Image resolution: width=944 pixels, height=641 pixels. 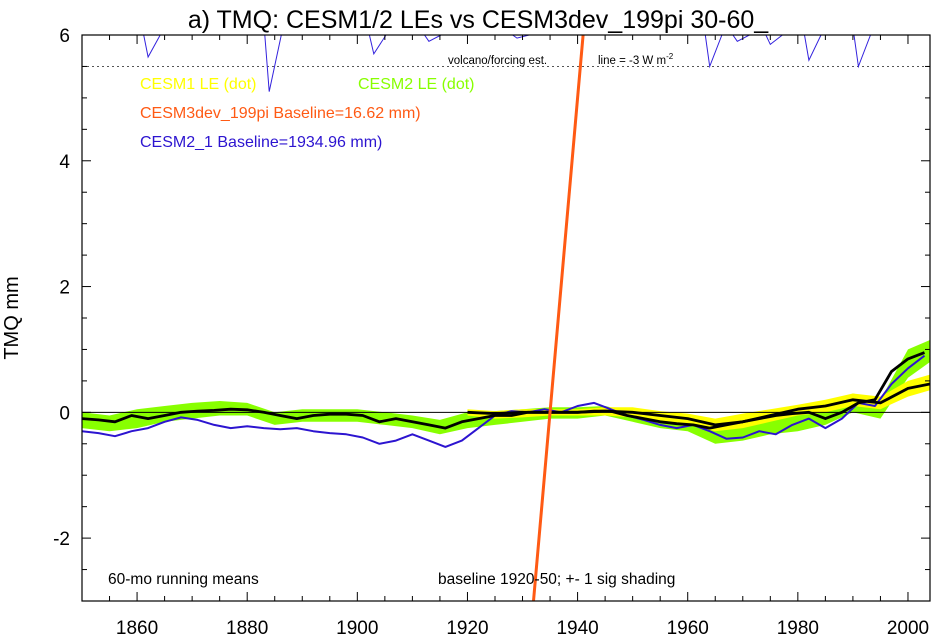 What do you see at coordinates (64, 288) in the screenshot?
I see `y-tick-label: 2` at bounding box center [64, 288].